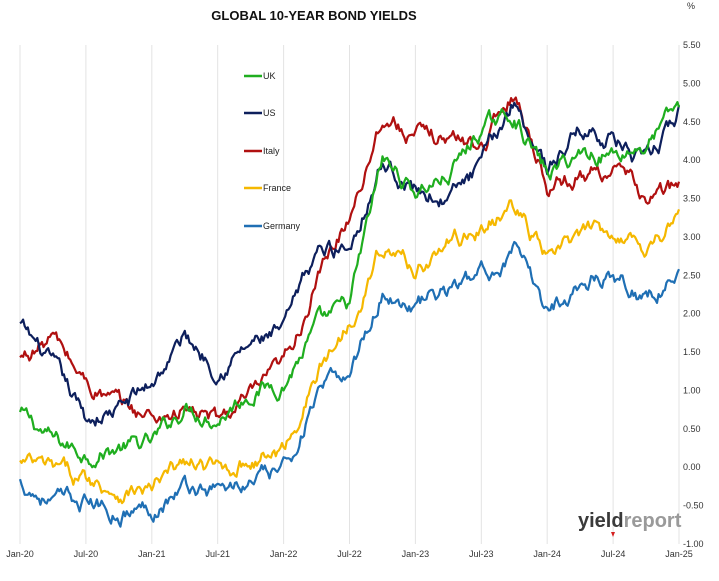 Image resolution: width=719 pixels, height=581 pixels. What do you see at coordinates (481, 554) in the screenshot?
I see `x-tick-label: Jul-23` at bounding box center [481, 554].